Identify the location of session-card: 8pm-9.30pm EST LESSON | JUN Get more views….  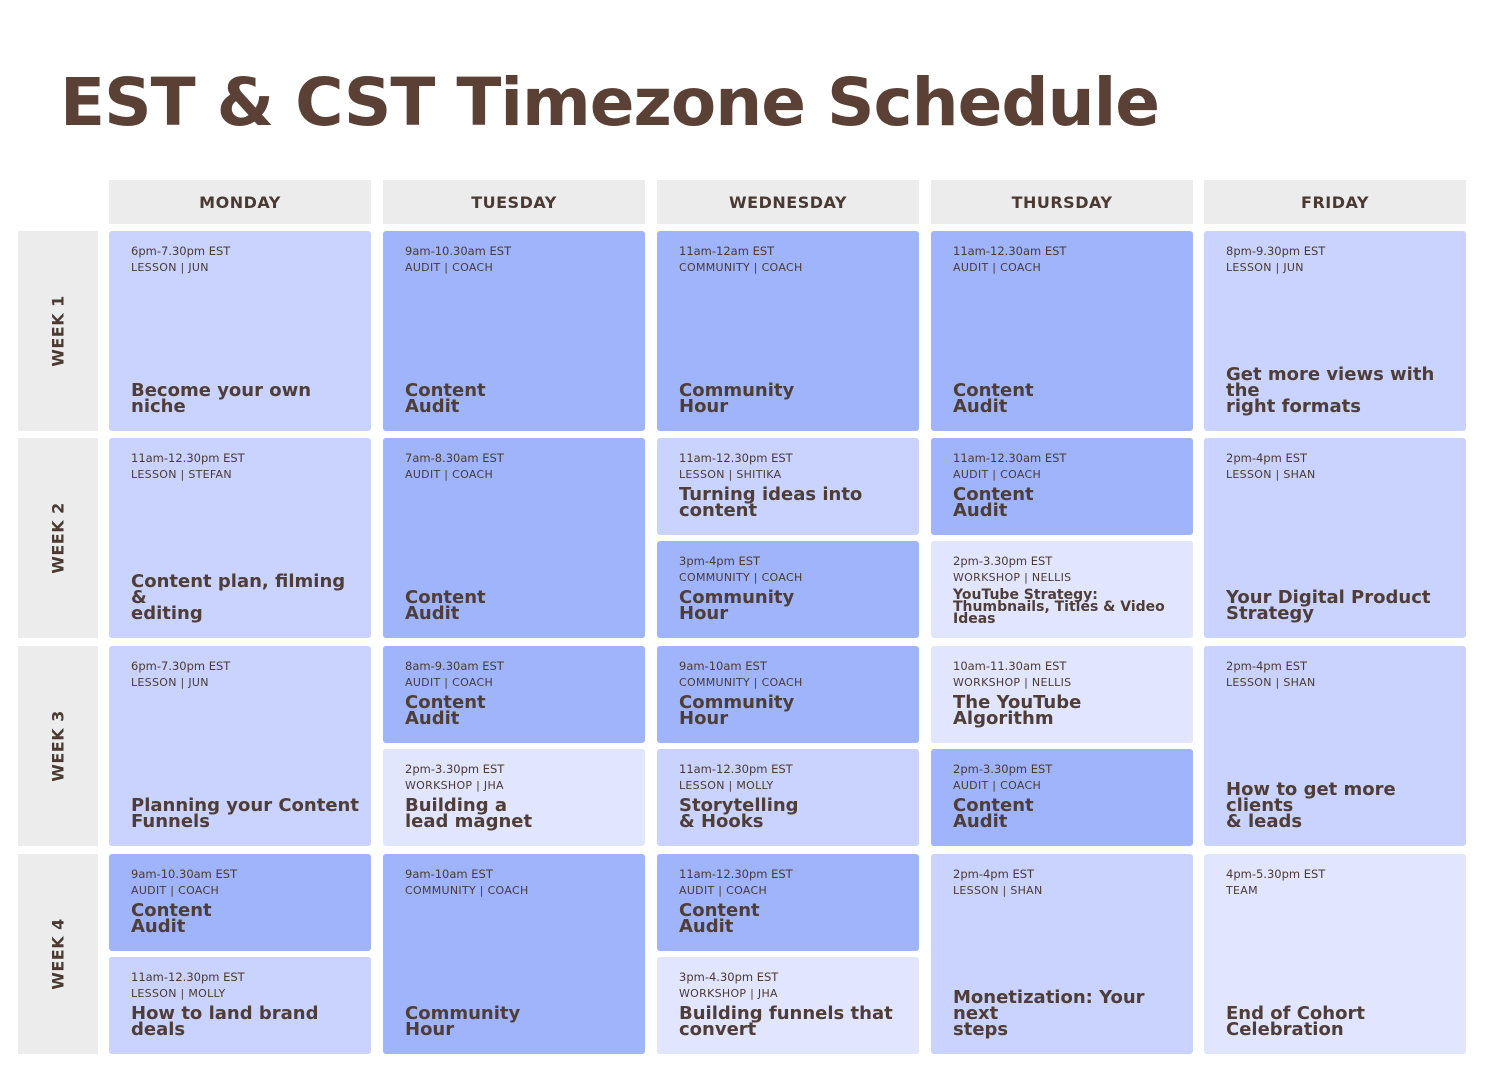
(1335, 331).